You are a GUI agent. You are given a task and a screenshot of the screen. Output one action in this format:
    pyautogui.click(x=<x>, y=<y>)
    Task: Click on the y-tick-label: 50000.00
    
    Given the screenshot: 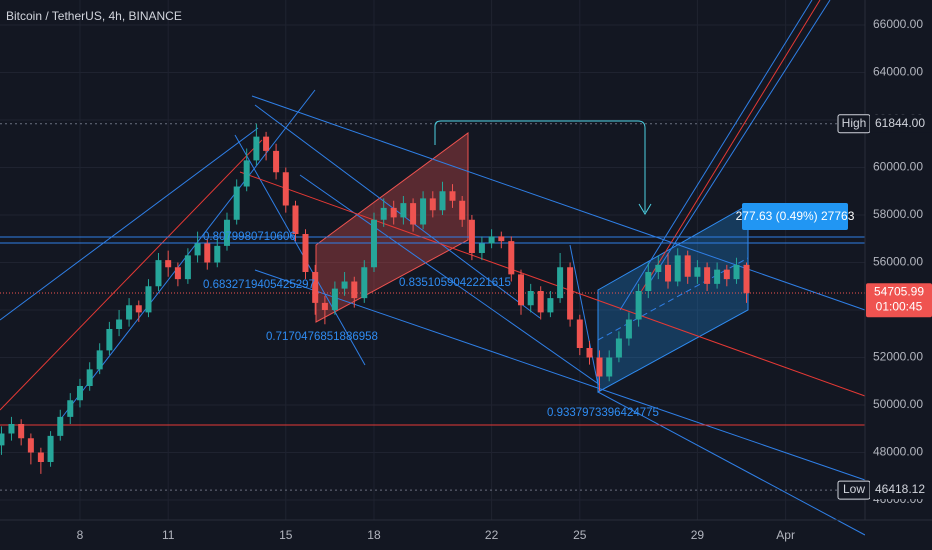 What is the action you would take?
    pyautogui.click(x=898, y=404)
    